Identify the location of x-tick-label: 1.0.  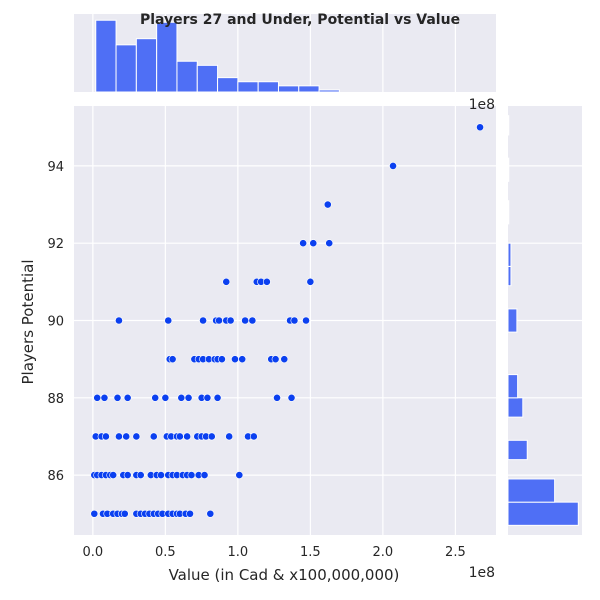
(238, 552).